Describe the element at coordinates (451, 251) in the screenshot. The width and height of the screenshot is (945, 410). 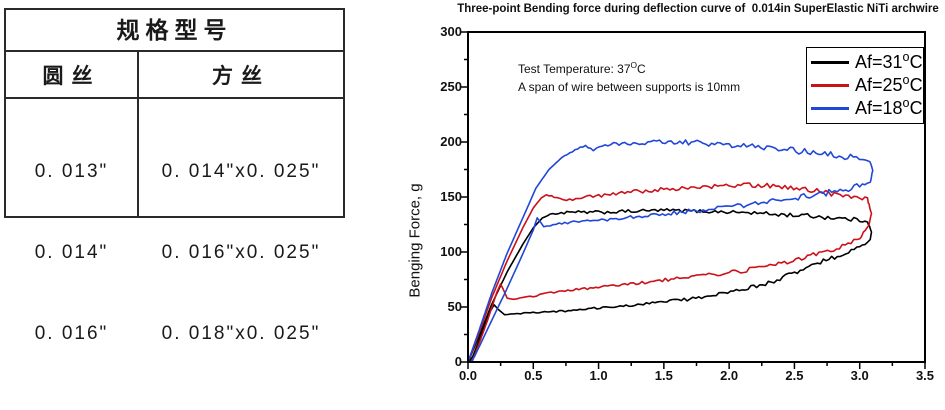
I see `y-tick-label: 100` at that location.